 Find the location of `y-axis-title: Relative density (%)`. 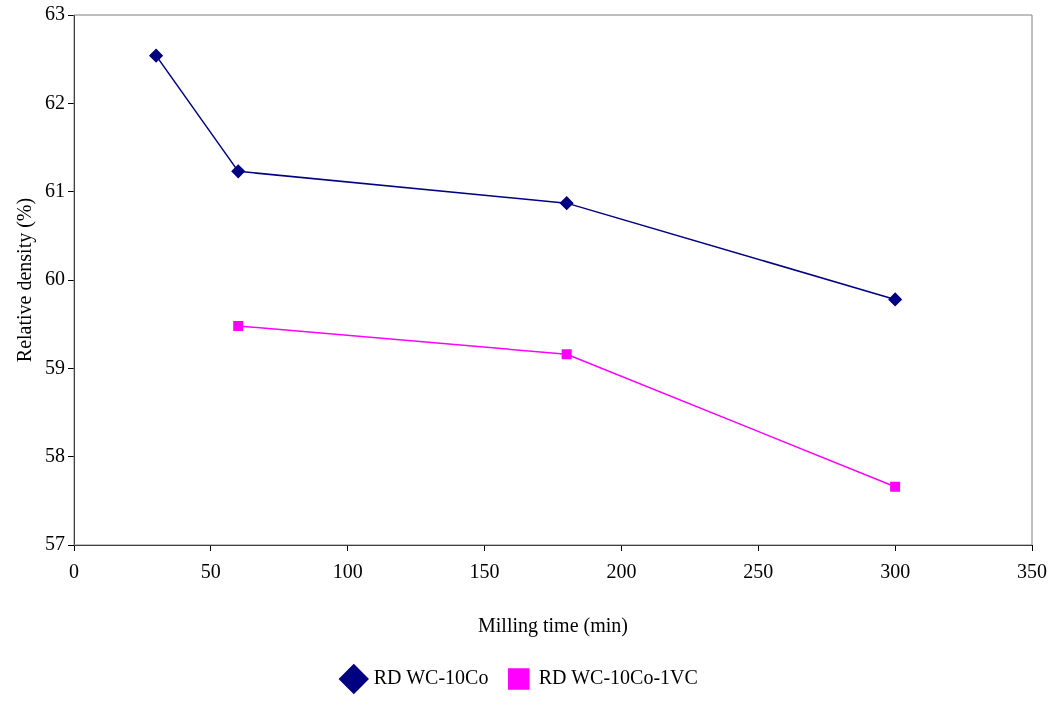

y-axis-title: Relative density (%) is located at coordinates (25, 280).